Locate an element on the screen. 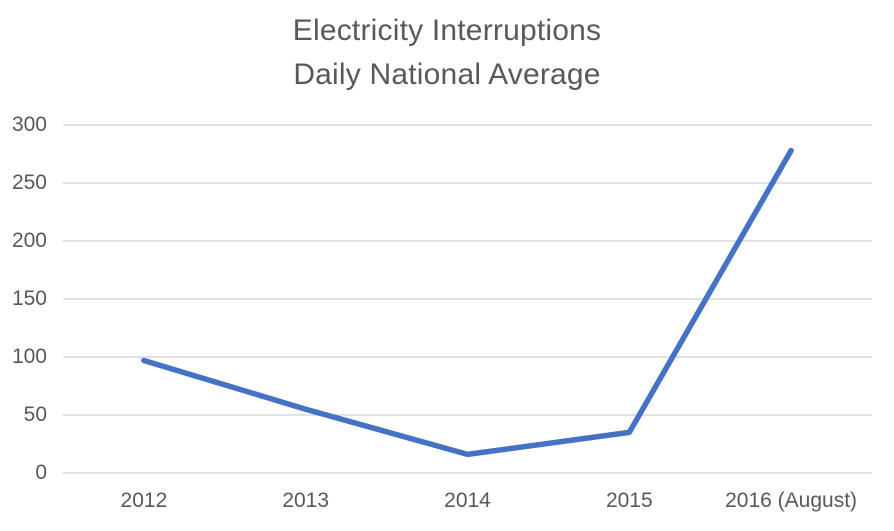 The width and height of the screenshot is (894, 531). y-tick-label: 50 is located at coordinates (35, 414).